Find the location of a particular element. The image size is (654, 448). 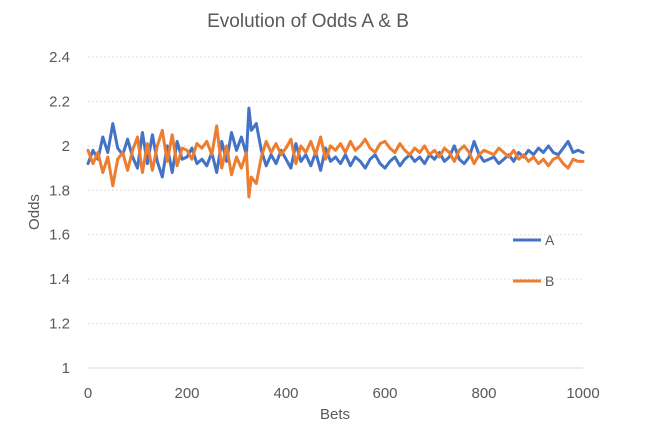

y-axis-title: Odds is located at coordinates (34, 212).